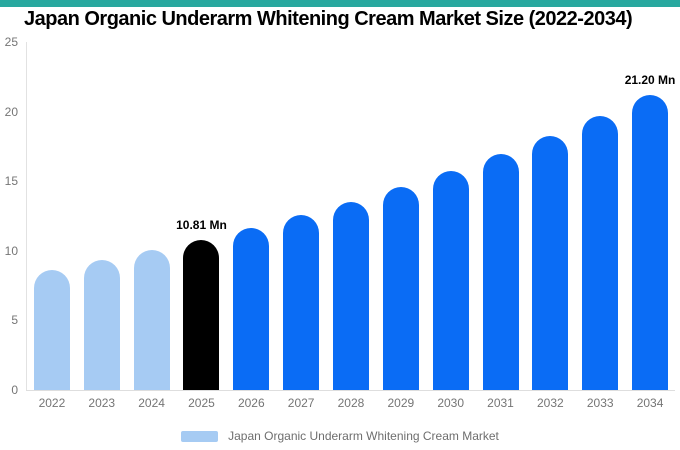 The image size is (680, 450). I want to click on bar-2029, so click(400, 288).